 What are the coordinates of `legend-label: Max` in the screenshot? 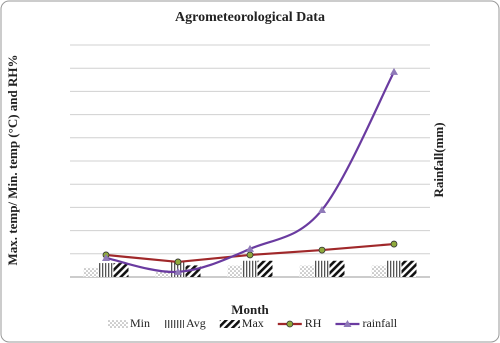 It's located at (253, 323).